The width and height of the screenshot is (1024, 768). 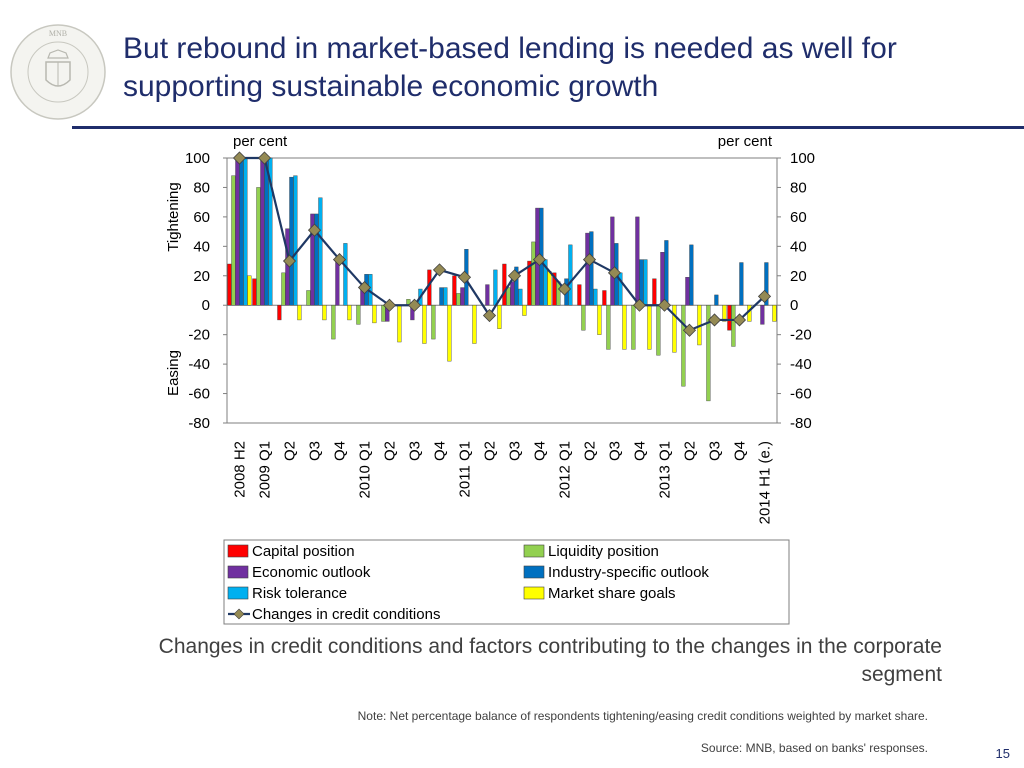 I want to click on y-tick-label-left: -40, so click(x=199, y=364).